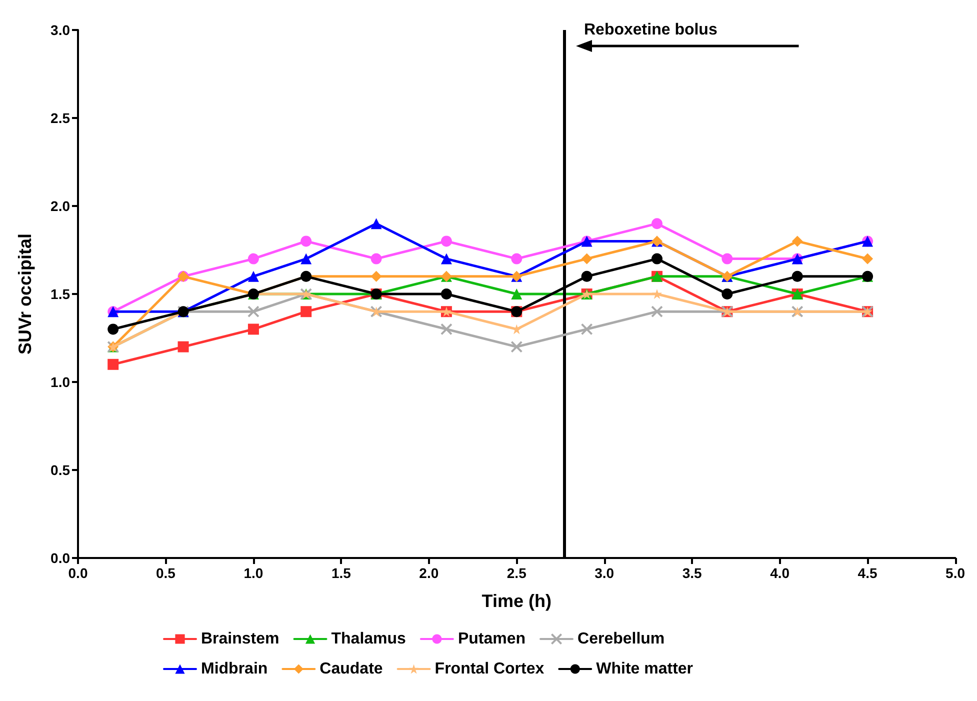 This screenshot has width=977, height=701. Describe the element at coordinates (868, 573) in the screenshot. I see `x-tick-label: 4.5` at that location.